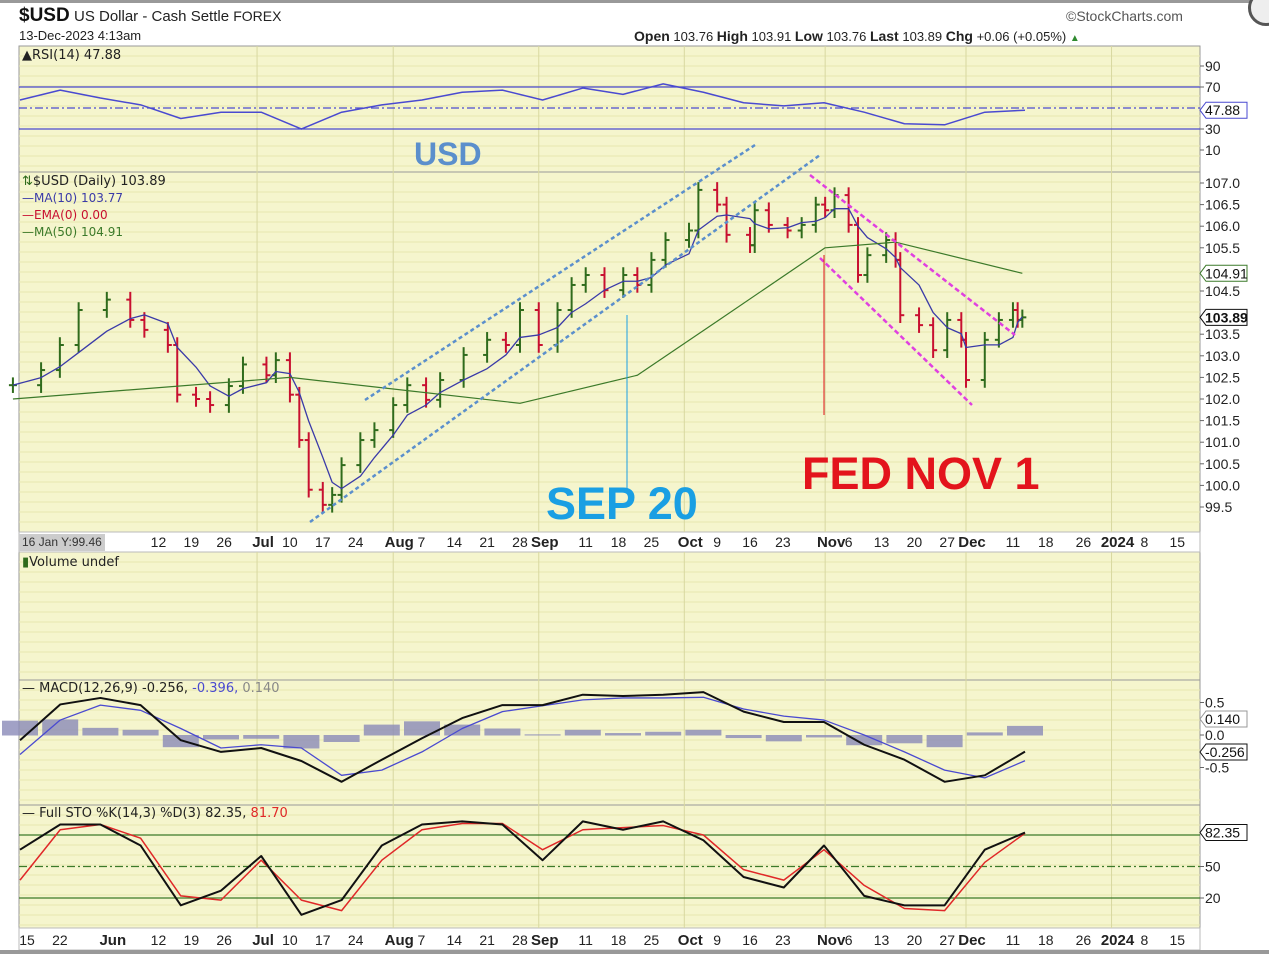 This screenshot has width=1269, height=954. Describe the element at coordinates (652, 940) in the screenshot. I see `date-tick-label: 25` at that location.